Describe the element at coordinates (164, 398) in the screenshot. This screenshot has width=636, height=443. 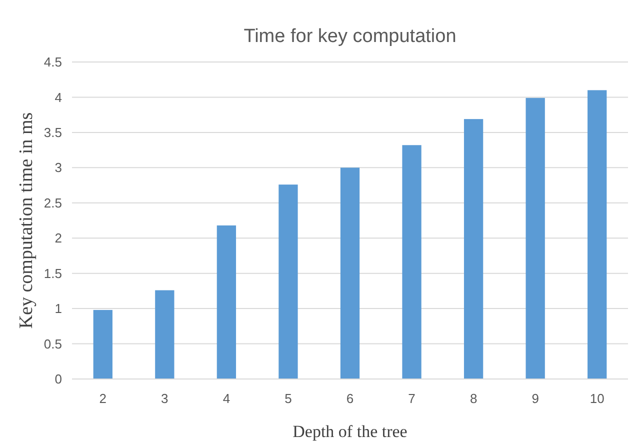
I see `x-tick-label: 3` at that location.